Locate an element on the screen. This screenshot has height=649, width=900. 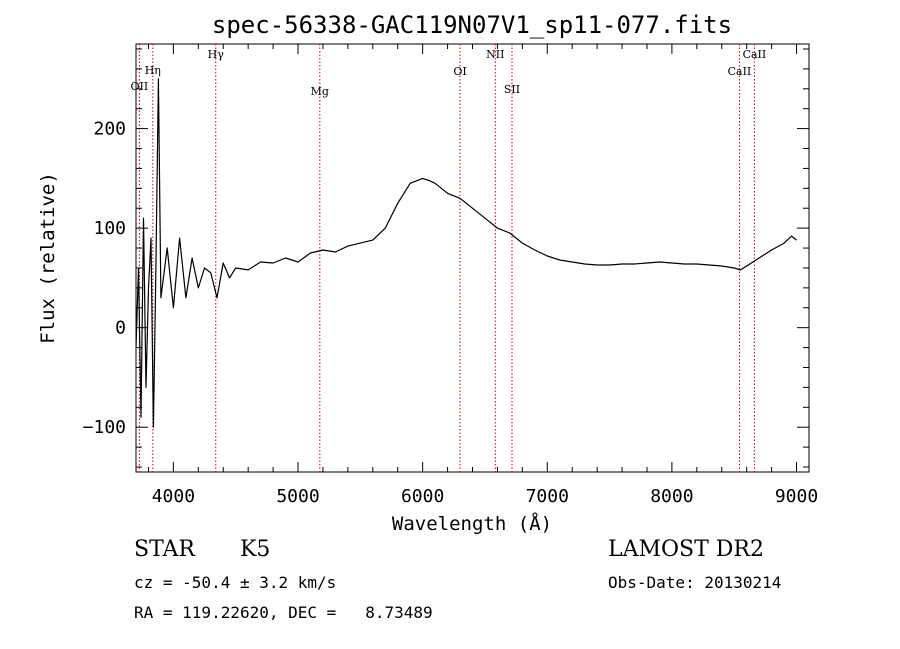
coords-text: RA = 119.22620, DEC = 8.73489 is located at coordinates (283, 612).